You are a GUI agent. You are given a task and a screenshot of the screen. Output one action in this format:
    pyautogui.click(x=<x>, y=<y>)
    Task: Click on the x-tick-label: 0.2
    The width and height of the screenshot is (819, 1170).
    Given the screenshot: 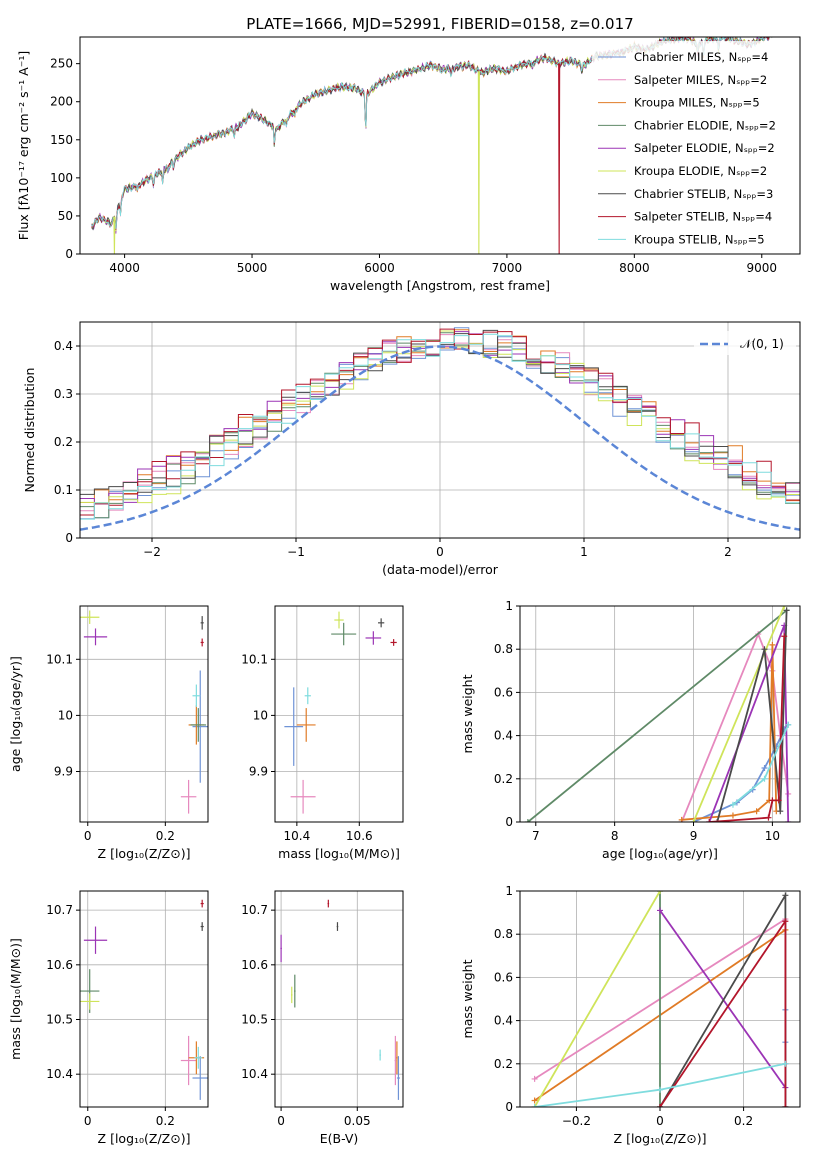 What is the action you would take?
    pyautogui.click(x=165, y=836)
    